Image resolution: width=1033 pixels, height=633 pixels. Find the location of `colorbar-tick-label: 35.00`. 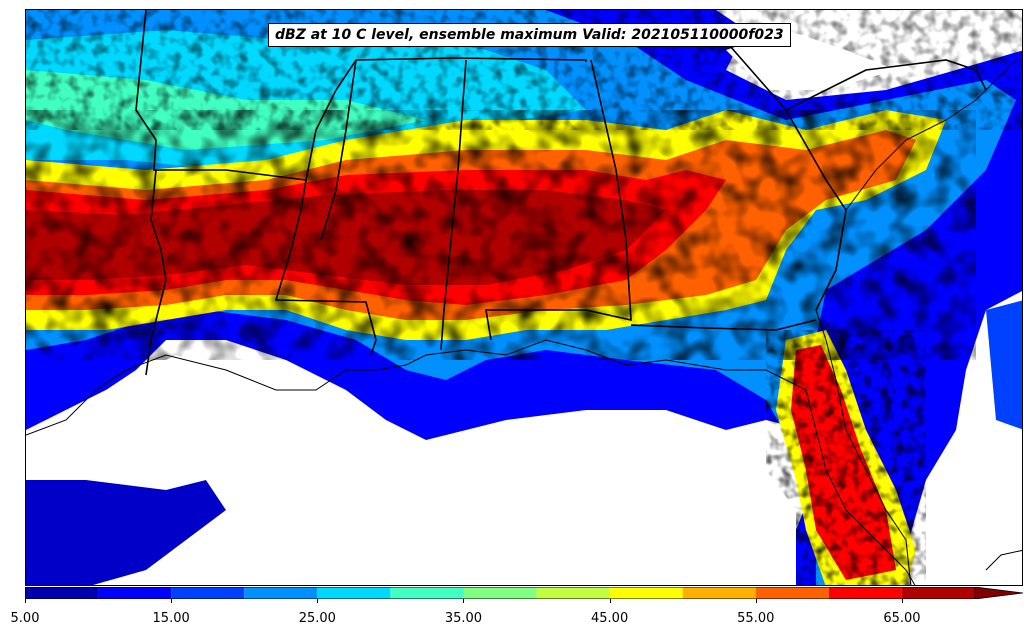

colorbar-tick-label: 35.00 is located at coordinates (463, 618).